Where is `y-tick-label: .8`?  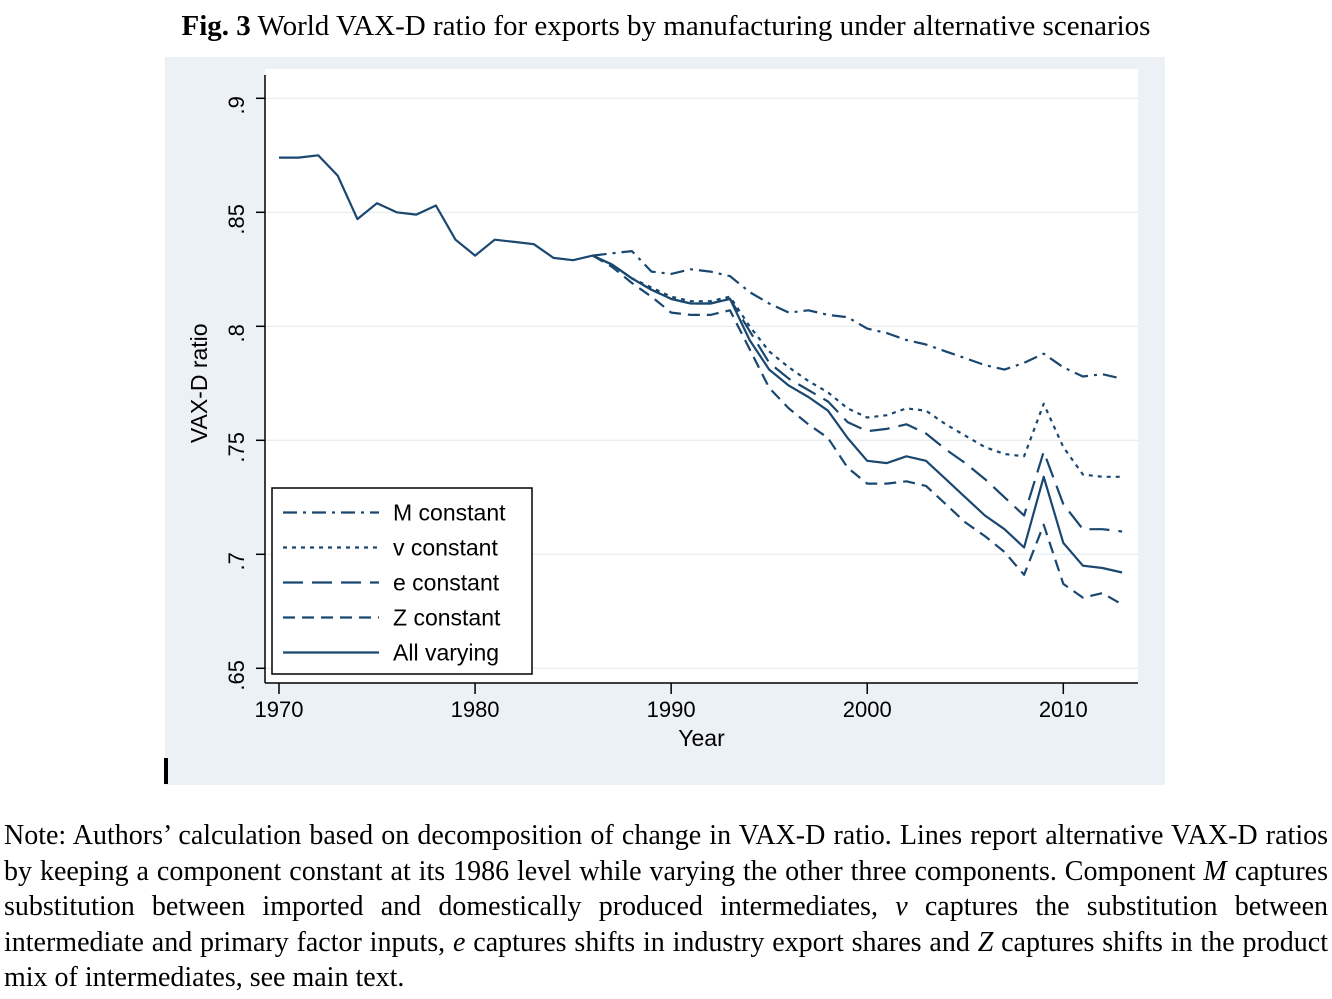 y-tick-label: .8 is located at coordinates (236, 333).